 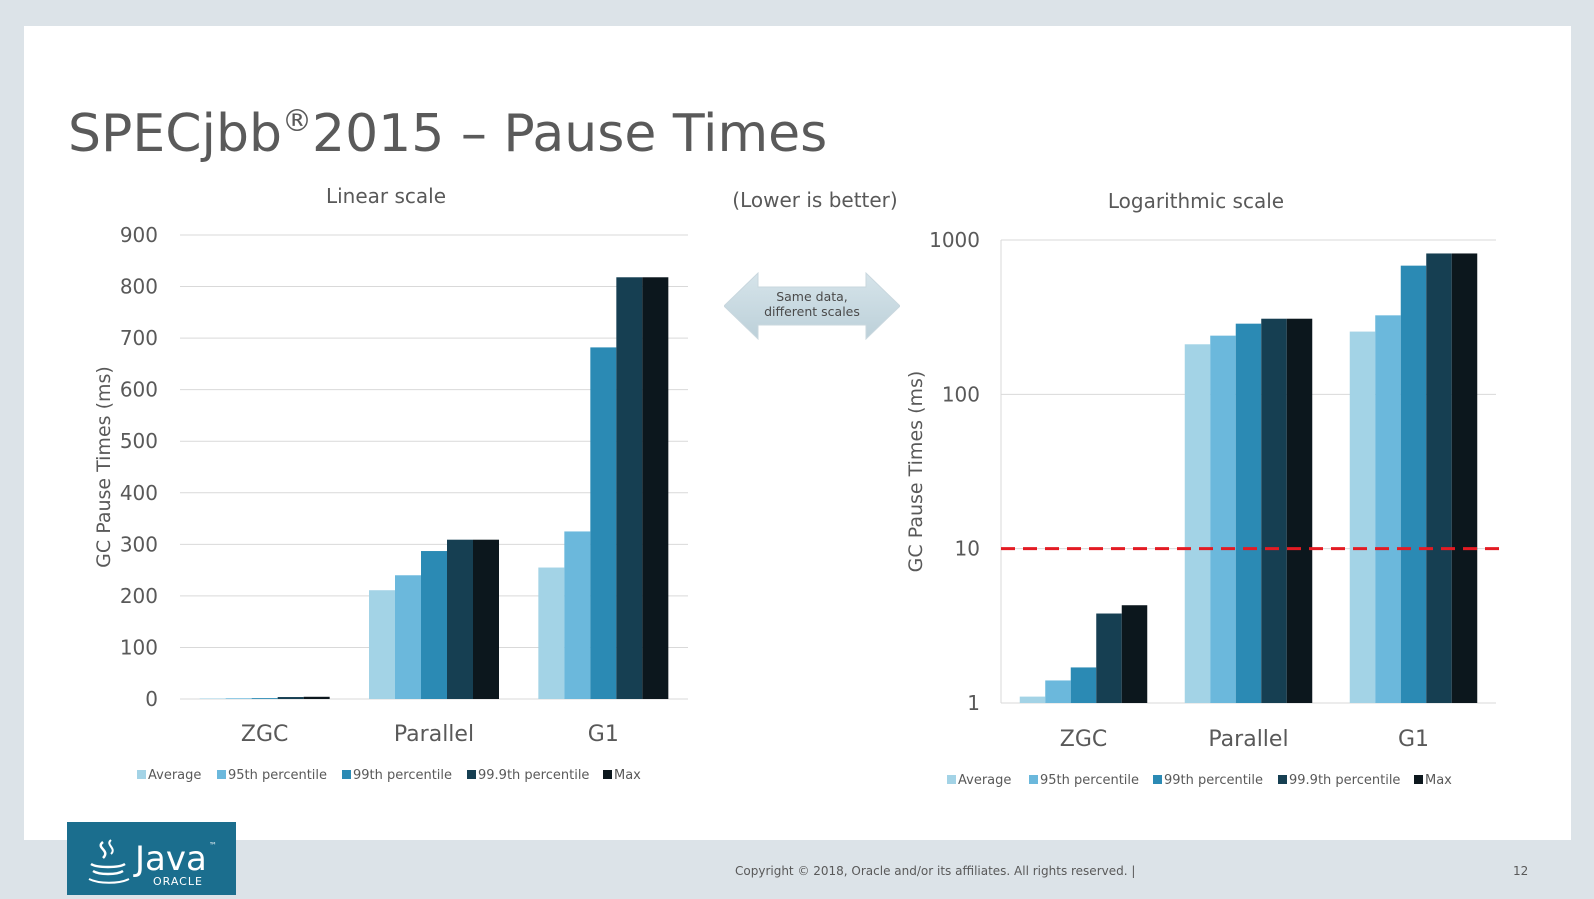 What do you see at coordinates (104, 467) in the screenshot?
I see `linear-y-axis-label: GC Pause Times (ms)` at bounding box center [104, 467].